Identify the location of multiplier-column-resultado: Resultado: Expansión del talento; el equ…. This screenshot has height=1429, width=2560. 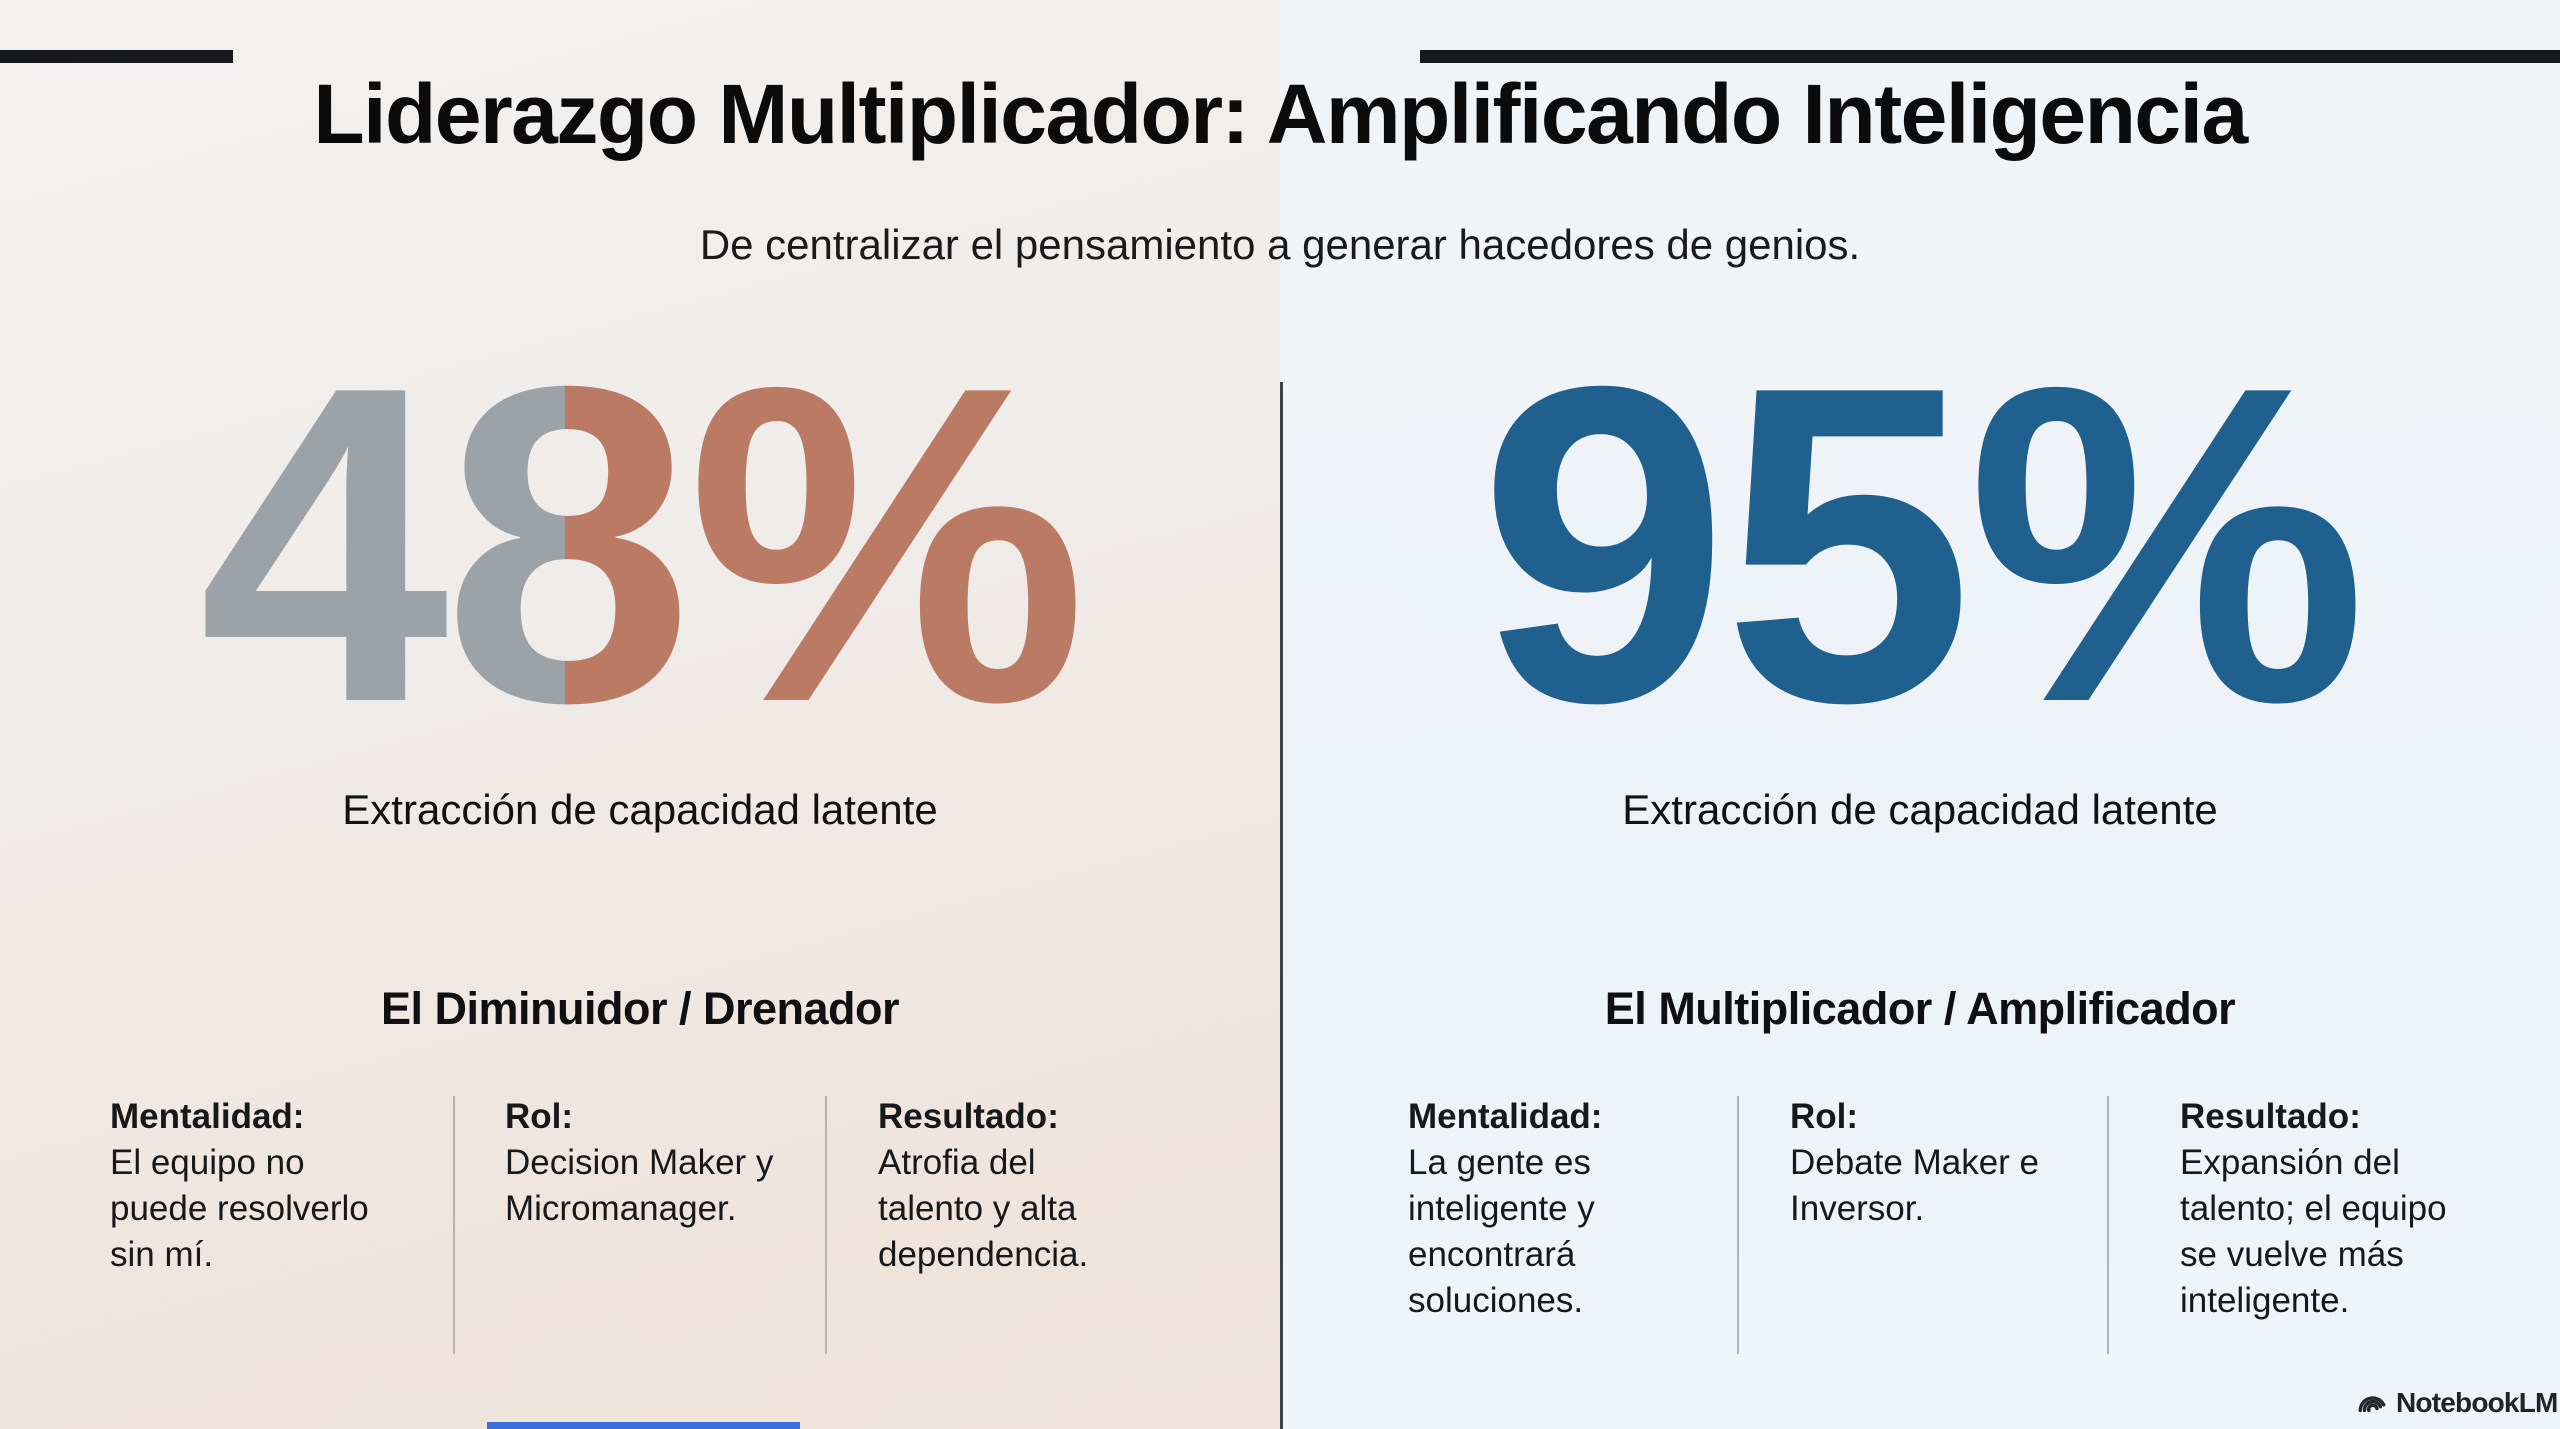
(2340, 1209).